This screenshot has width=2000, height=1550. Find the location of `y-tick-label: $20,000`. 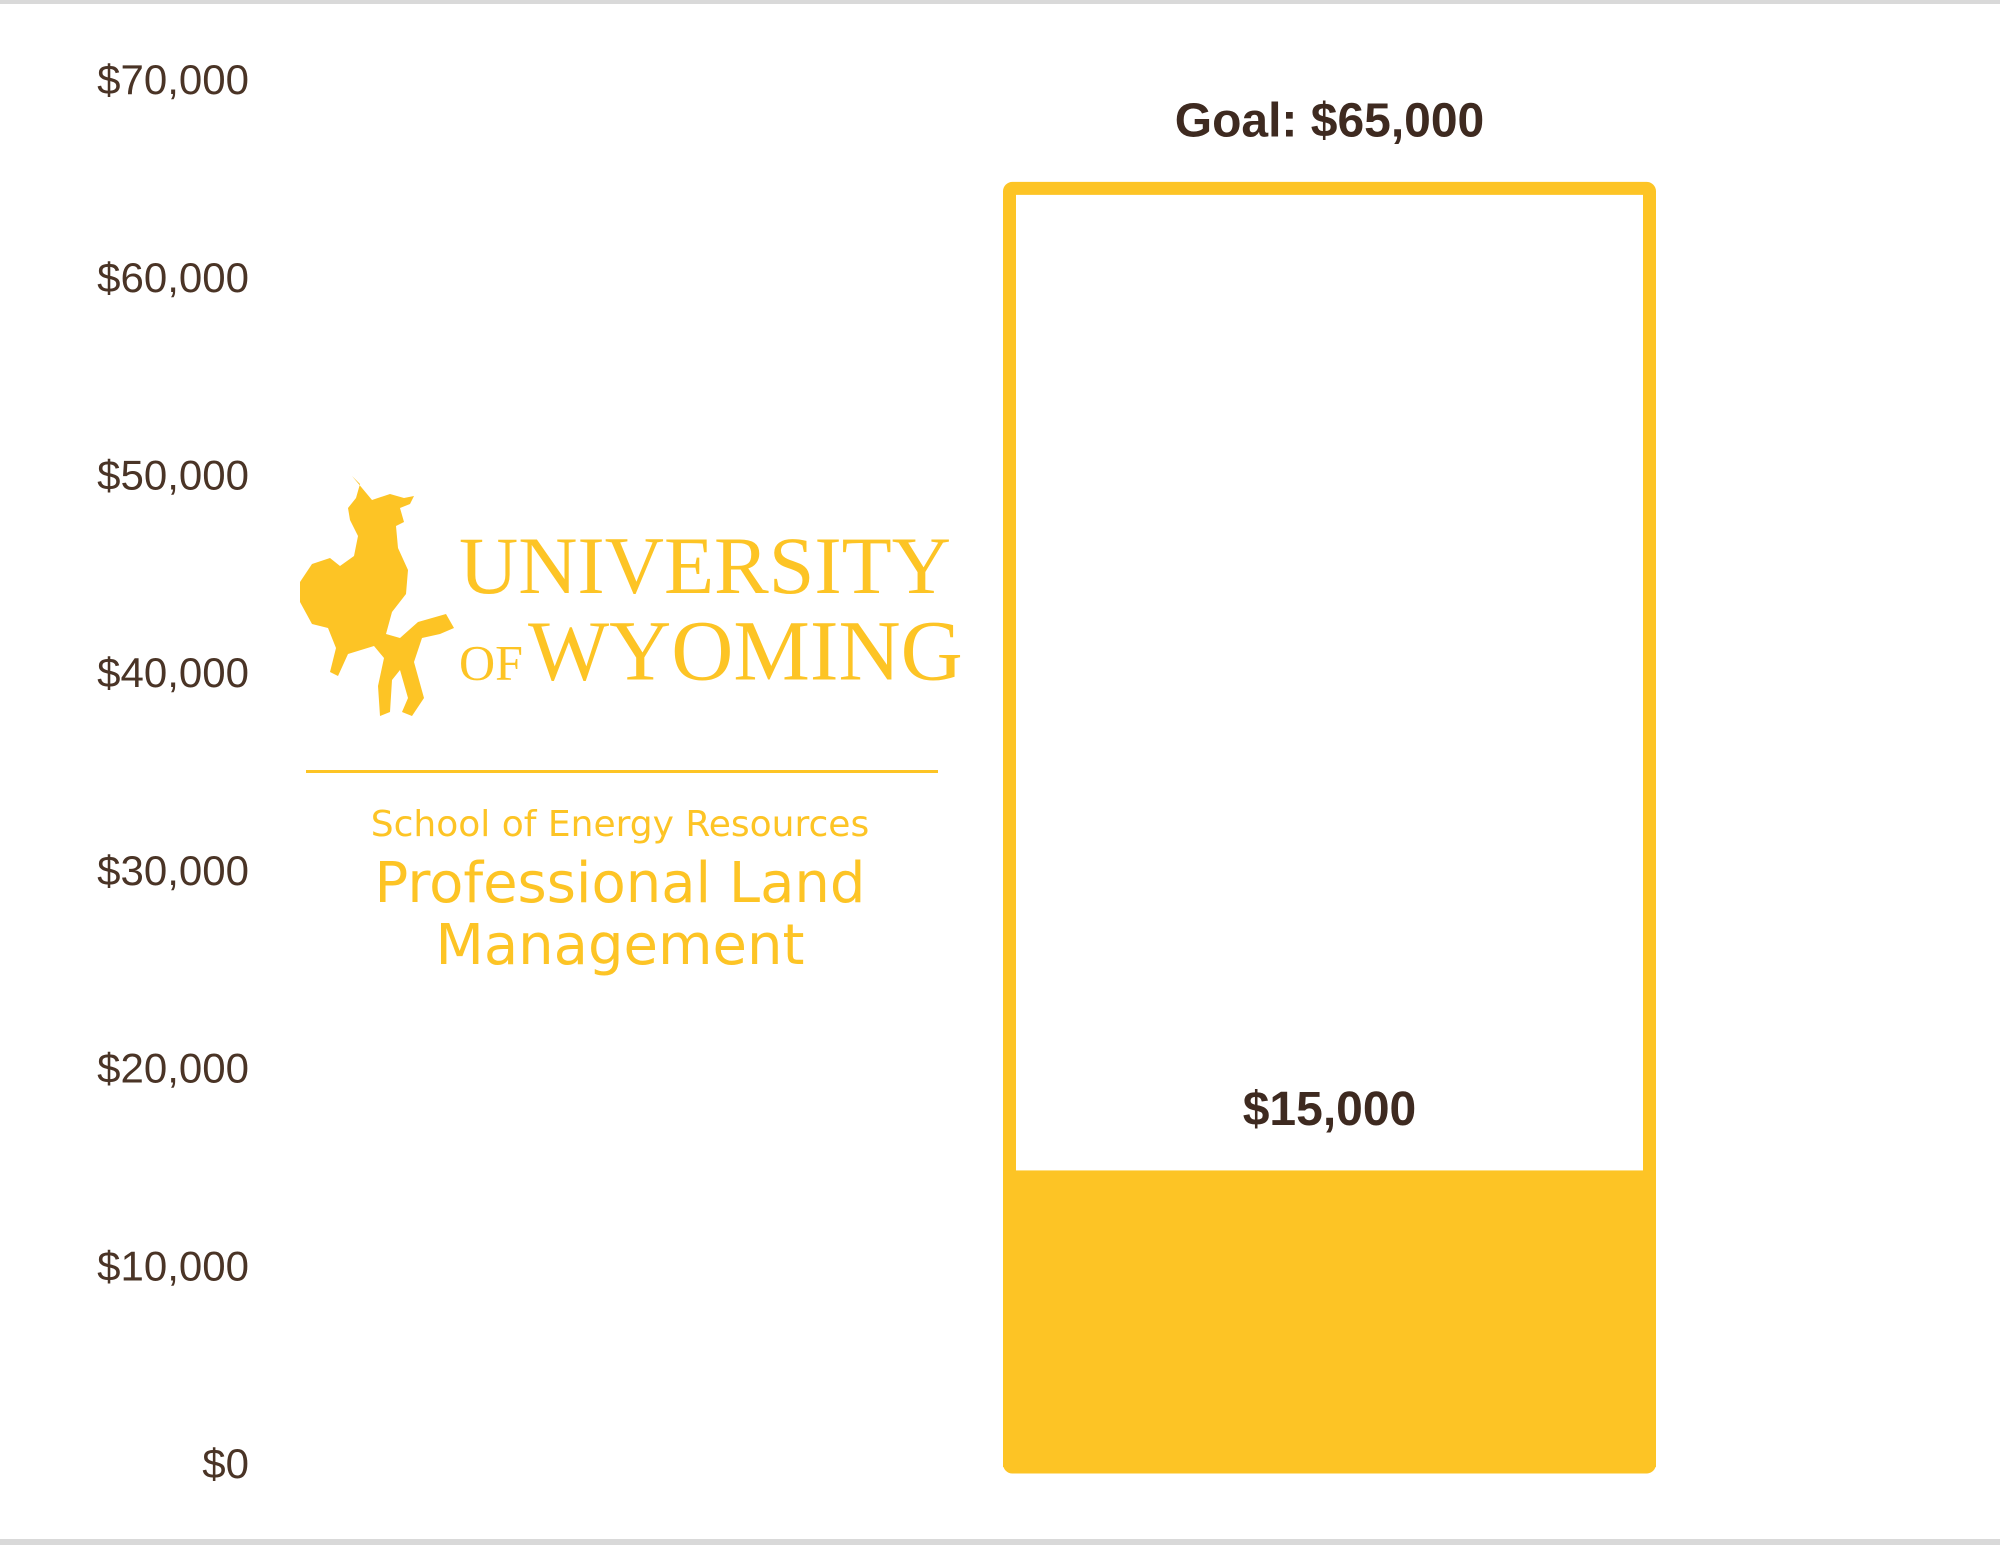

y-tick-label: $20,000 is located at coordinates (173, 1068).